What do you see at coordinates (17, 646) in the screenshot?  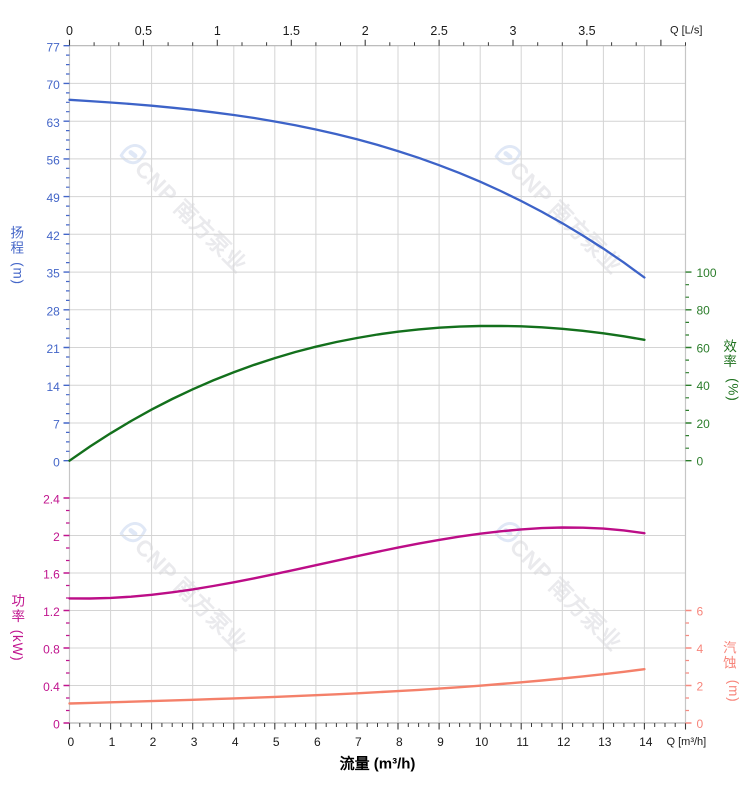 I see `svg-text: (kW)` at bounding box center [17, 646].